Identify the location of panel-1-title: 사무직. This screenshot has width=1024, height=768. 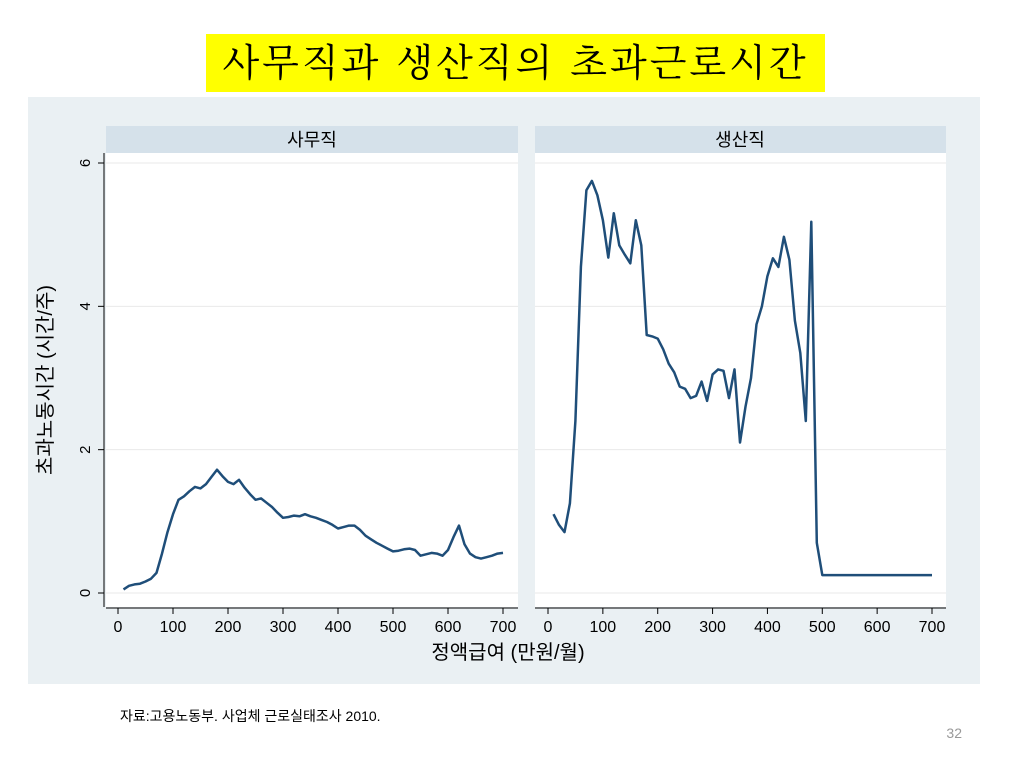
(312, 140).